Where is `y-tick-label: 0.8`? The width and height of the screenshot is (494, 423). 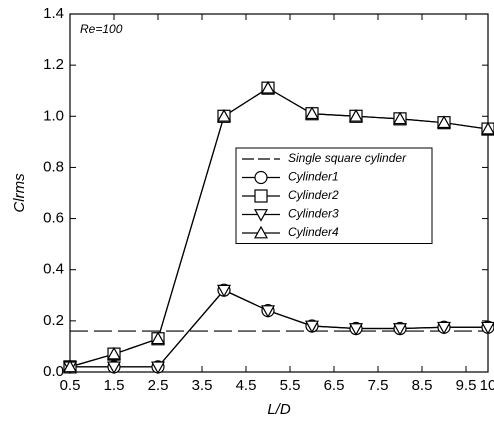 y-tick-label: 0.8 is located at coordinates (53, 166).